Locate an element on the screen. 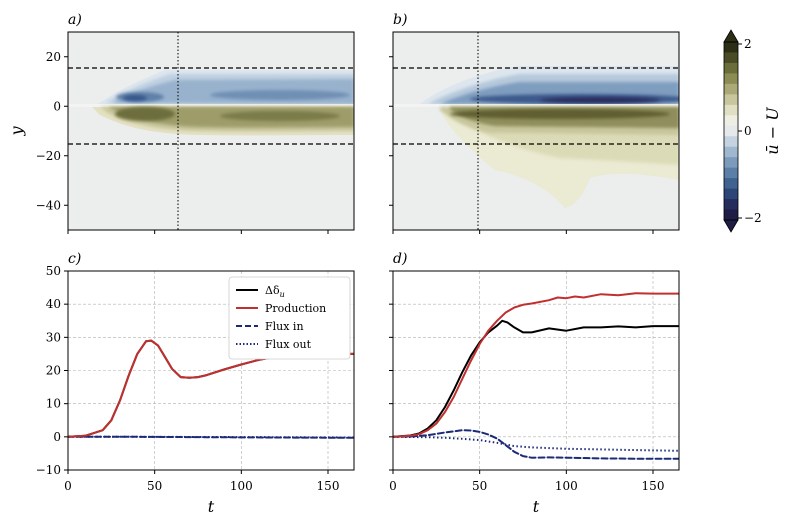 This screenshot has height=526, width=793. panel-d-label: d) is located at coordinates (400, 259).